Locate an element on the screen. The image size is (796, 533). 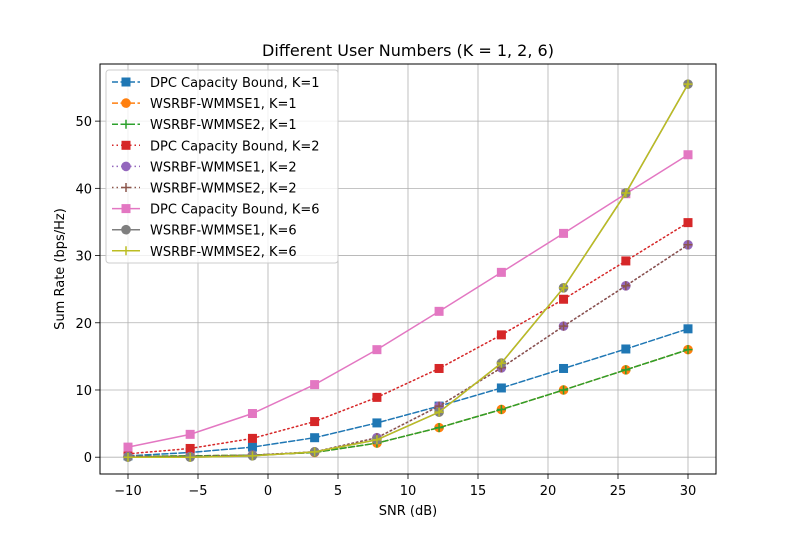
y-tick-label: 40 is located at coordinates (83, 189).